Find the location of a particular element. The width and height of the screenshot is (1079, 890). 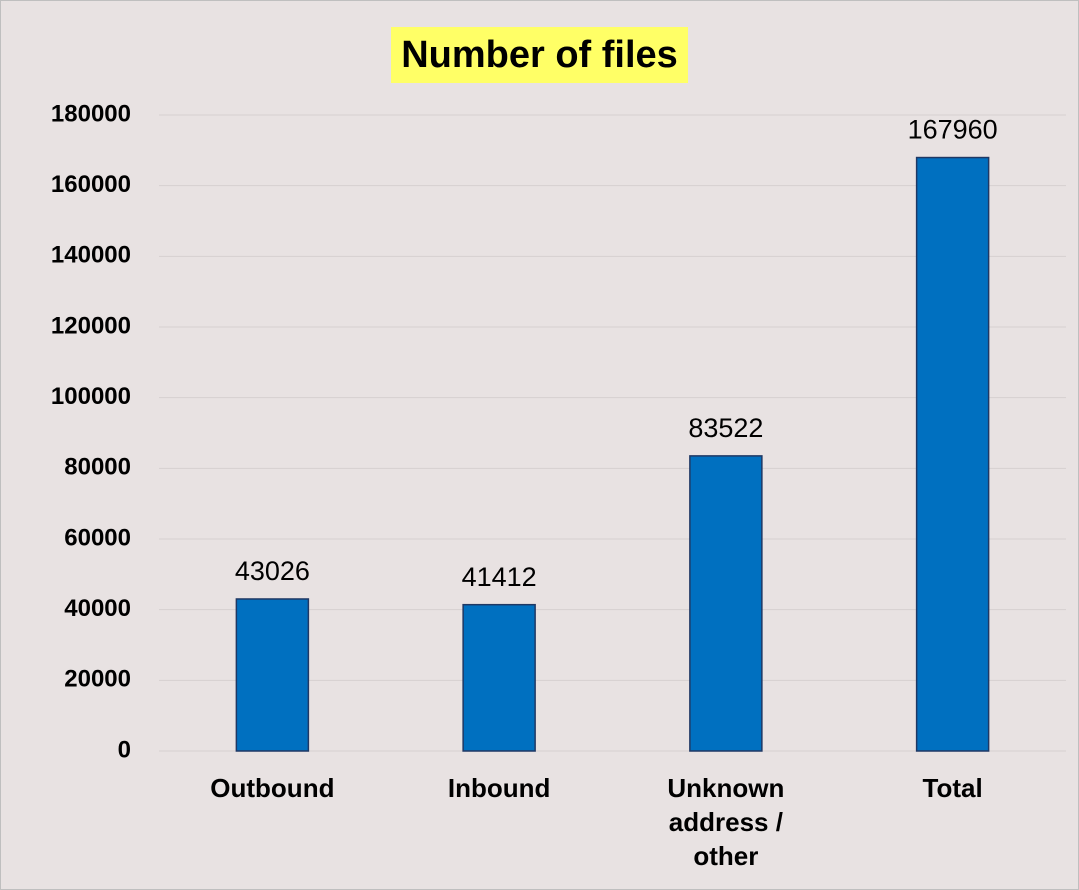

data-label: 41412 is located at coordinates (499, 577).